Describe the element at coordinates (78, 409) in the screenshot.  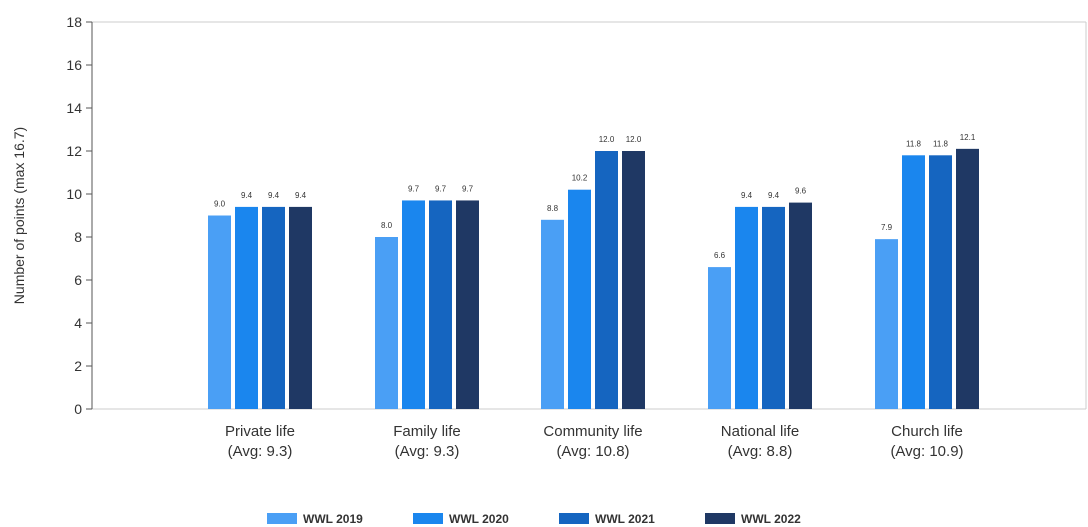
I see `y-tick-label: 0` at that location.